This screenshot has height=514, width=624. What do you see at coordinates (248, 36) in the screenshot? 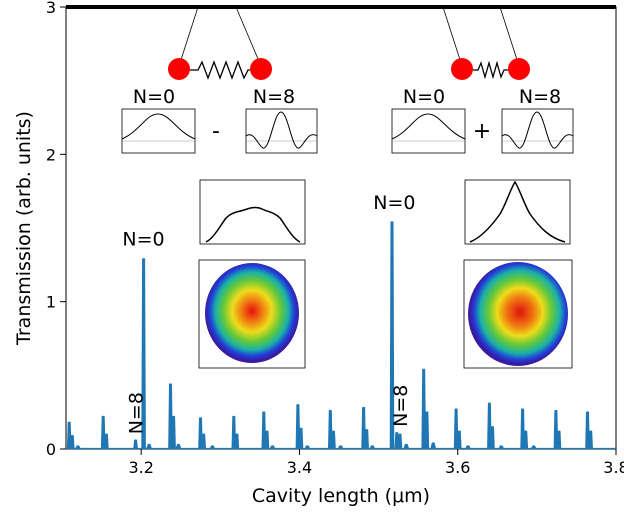
I see `left-pendulum-string-b` at bounding box center [248, 36].